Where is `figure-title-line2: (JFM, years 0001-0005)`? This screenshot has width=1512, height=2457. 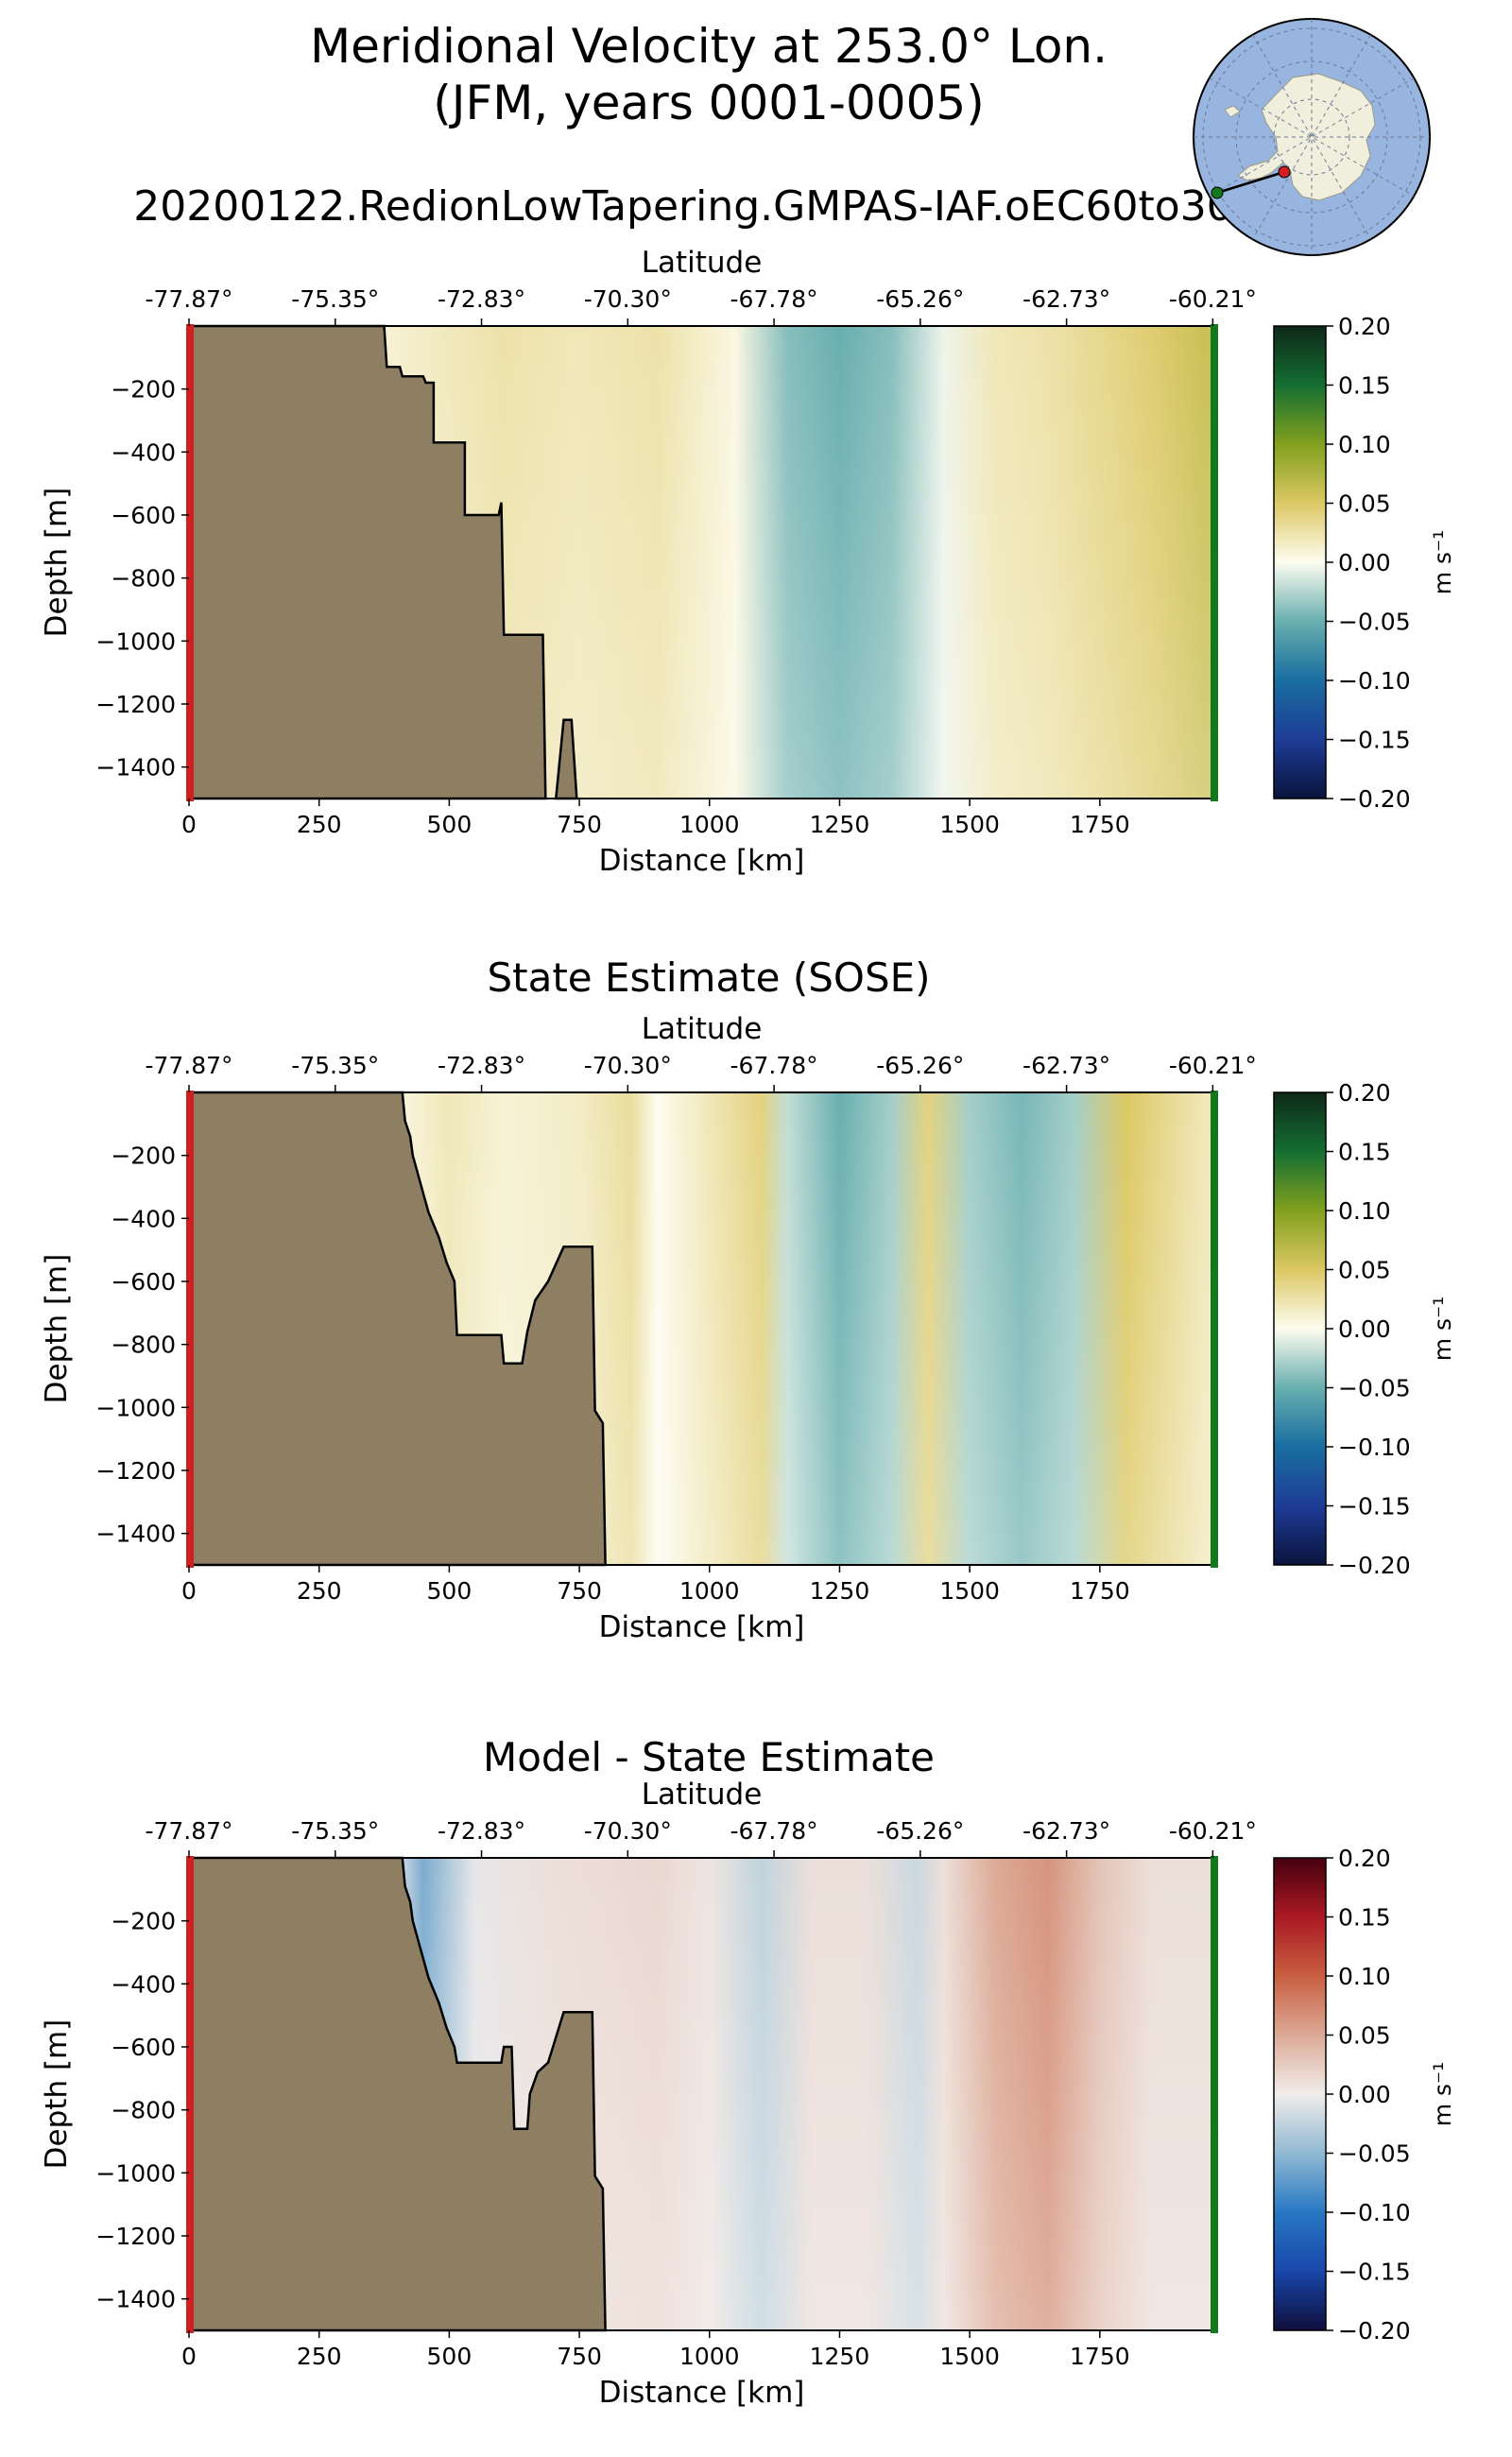 figure-title-line2: (JFM, years 0001-0005) is located at coordinates (709, 103).